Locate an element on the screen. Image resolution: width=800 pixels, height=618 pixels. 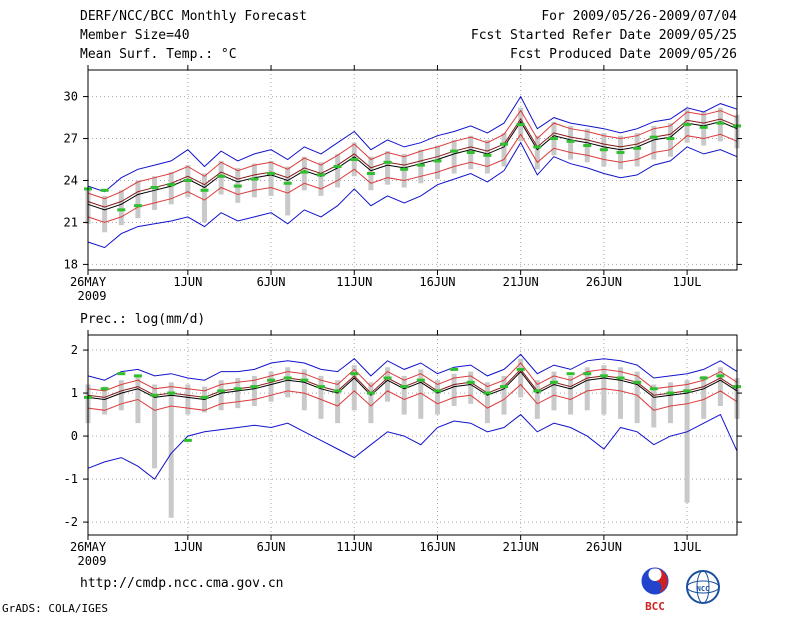
prec-chart-title: Prec.: log(mm/d) is located at coordinates (143, 319).